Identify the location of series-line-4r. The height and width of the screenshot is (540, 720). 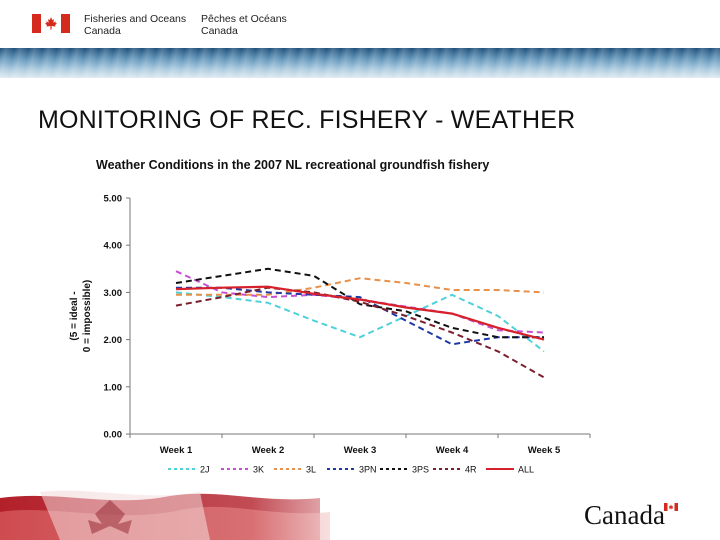
(360, 332).